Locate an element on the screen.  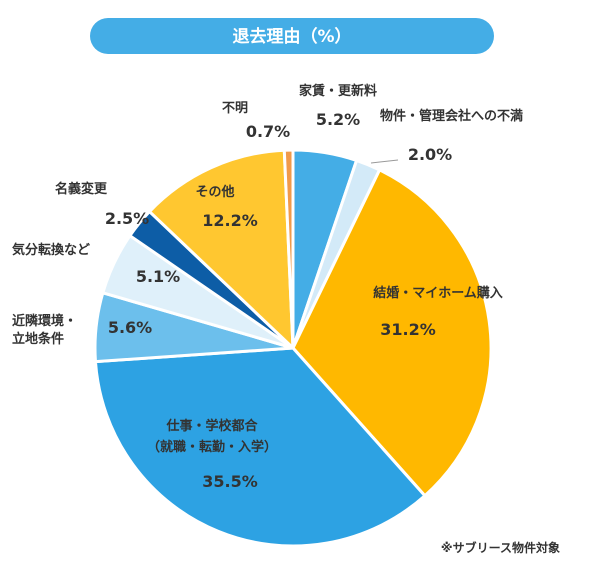
slice-value-6: 2.5% is located at coordinates (127, 218).